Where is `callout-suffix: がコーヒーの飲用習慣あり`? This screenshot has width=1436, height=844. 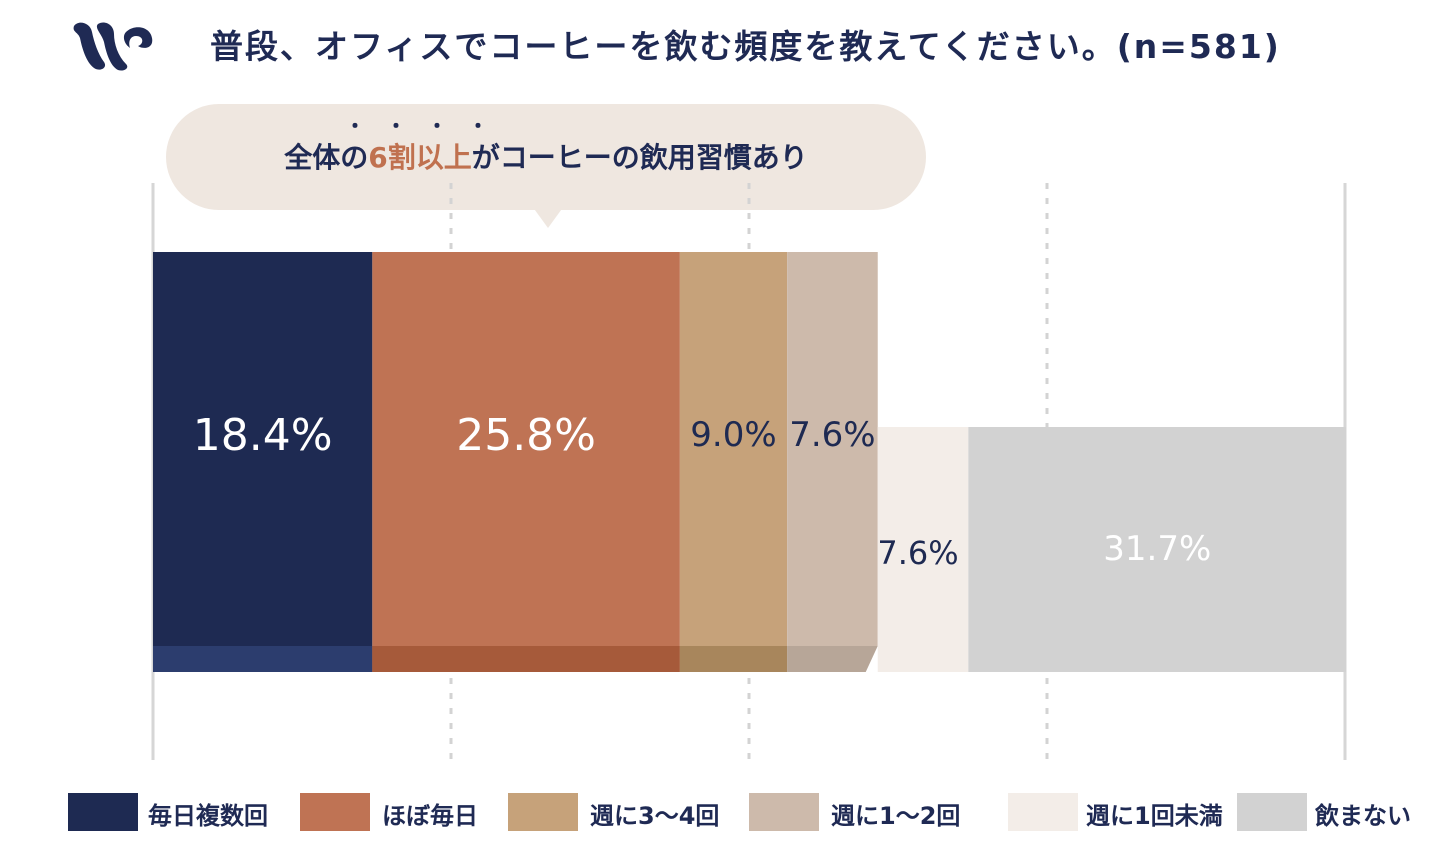 callout-suffix: がコーヒーの飲用習慣あり is located at coordinates (639, 157).